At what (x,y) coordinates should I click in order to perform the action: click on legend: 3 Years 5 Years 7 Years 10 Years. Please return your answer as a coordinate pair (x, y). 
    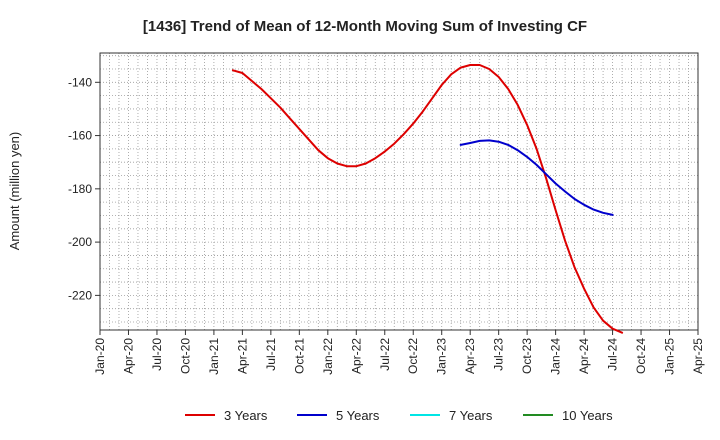
    Looking at the image, I should click on (399, 415).